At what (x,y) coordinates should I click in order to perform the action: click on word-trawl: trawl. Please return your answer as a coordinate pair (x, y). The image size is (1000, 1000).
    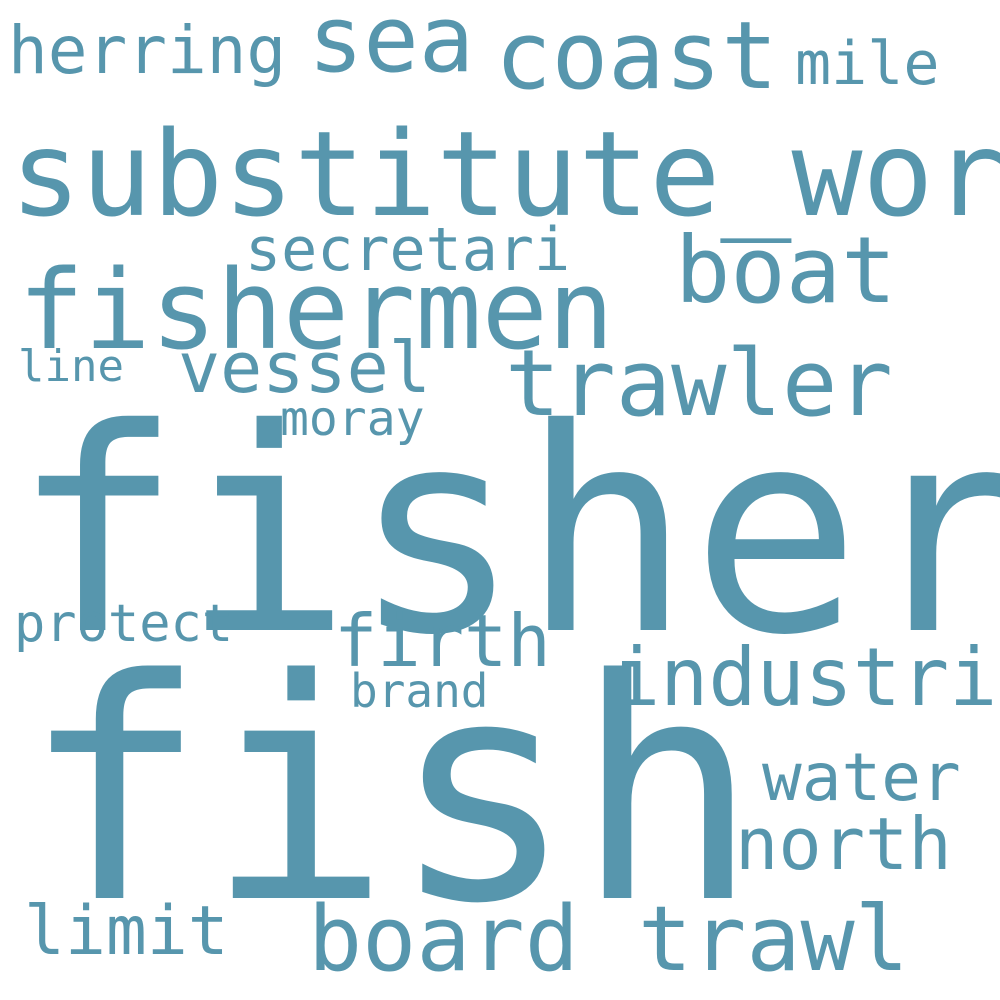
    Looking at the image, I should click on (773, 939).